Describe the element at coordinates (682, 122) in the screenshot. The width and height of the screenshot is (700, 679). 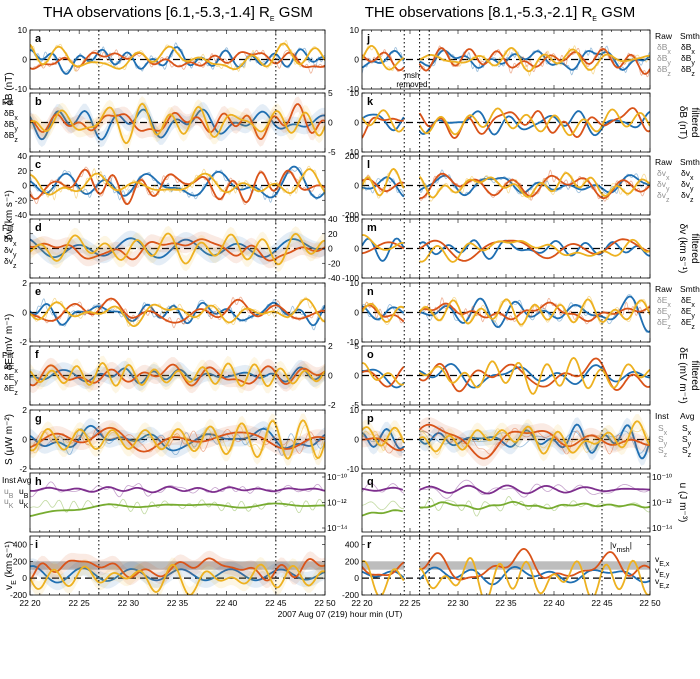
I see `y-axis-label-right: δB (nT)` at that location.